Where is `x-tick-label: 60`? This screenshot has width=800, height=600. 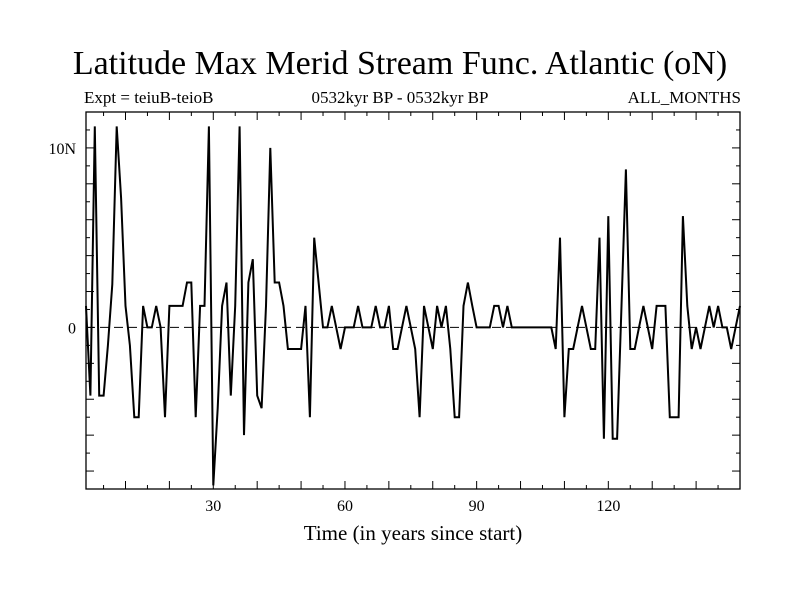 x-tick-label: 60 is located at coordinates (345, 506).